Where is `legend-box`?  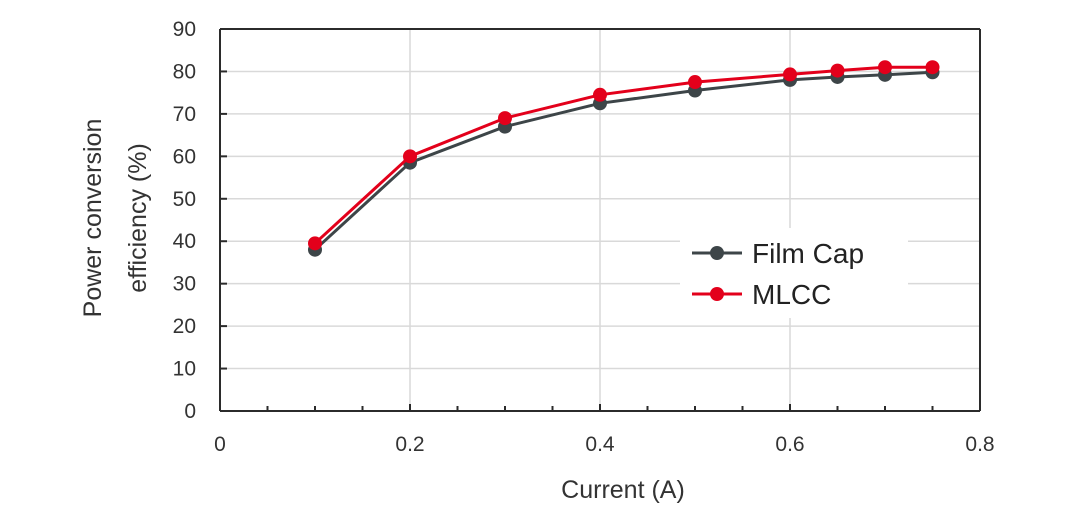 legend-box is located at coordinates (794, 273).